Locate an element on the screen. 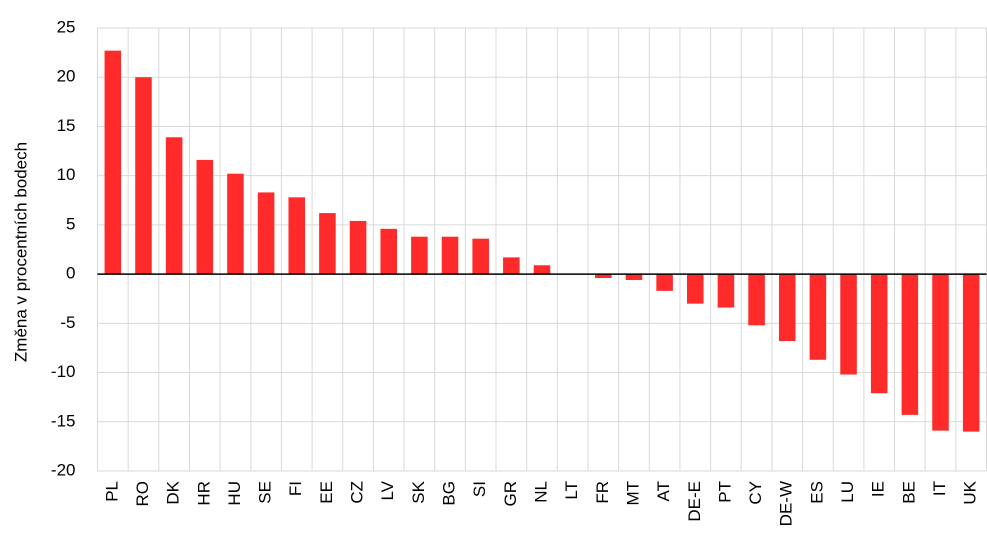 Image resolution: width=987 pixels, height=538 pixels. x-tick-label: DE-W is located at coordinates (786, 503).